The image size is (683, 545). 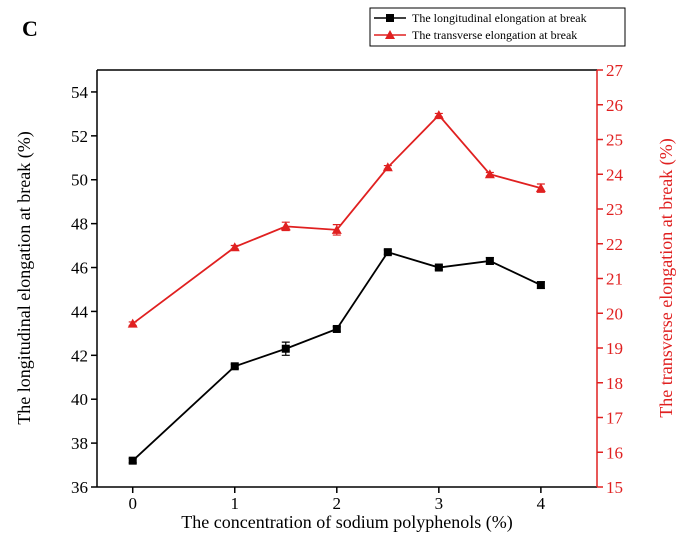 I want to click on x-tick-label: 2, so click(x=337, y=503).